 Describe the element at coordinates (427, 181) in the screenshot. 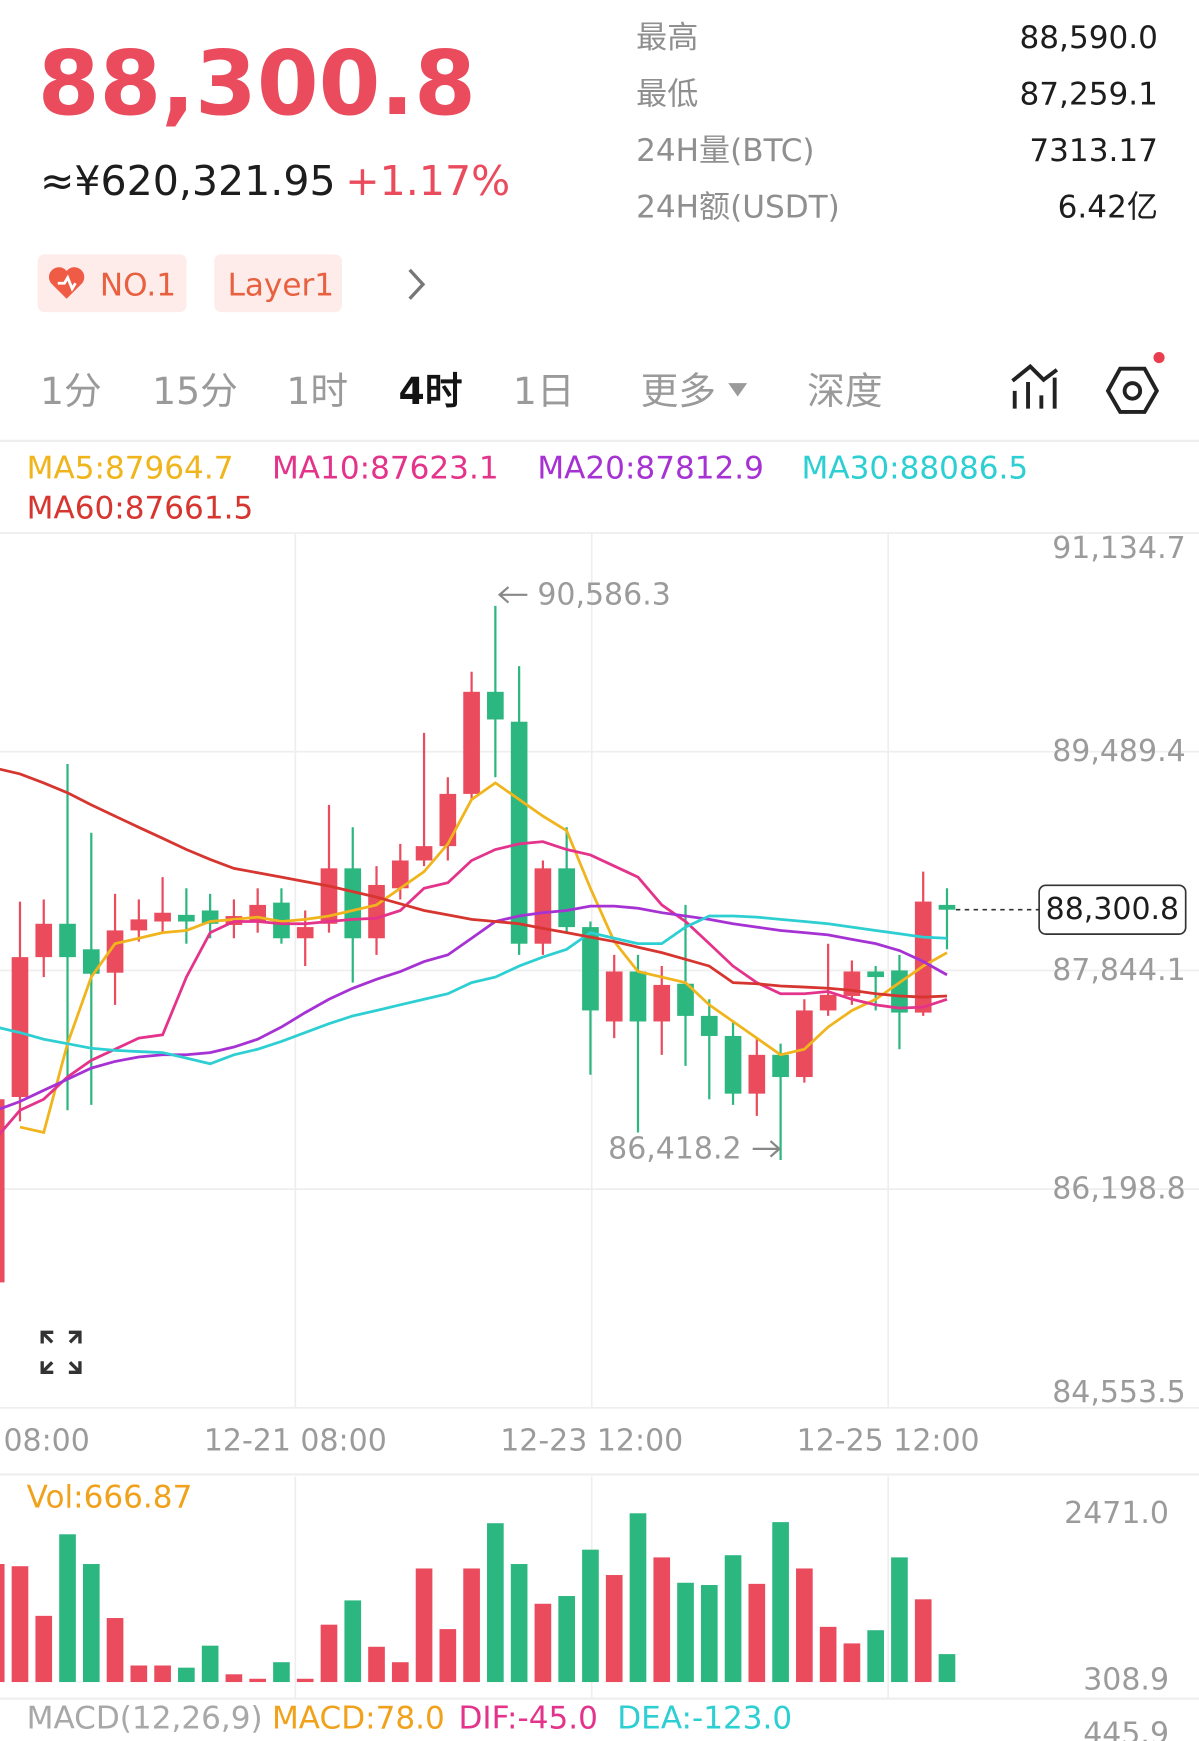

I see `change-percent: +1.17%` at that location.